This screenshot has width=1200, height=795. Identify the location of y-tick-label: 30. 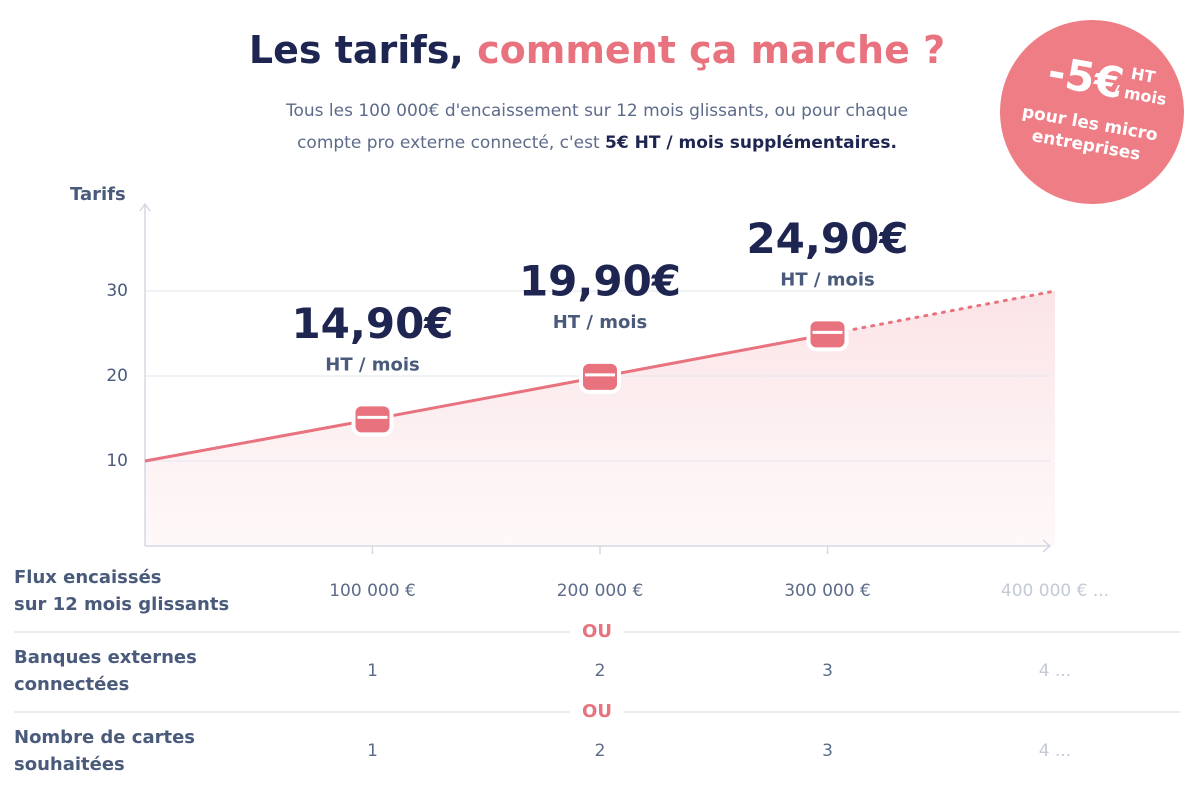
(117, 291).